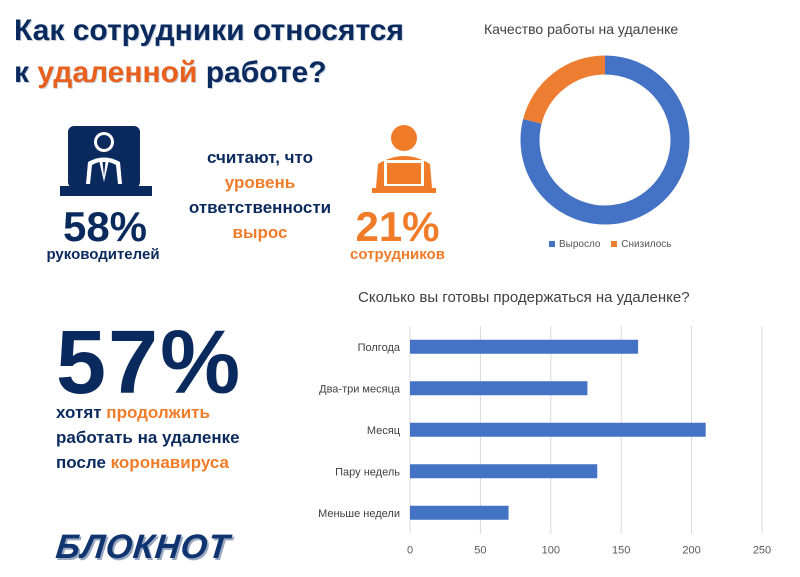 This screenshot has height=577, width=800. What do you see at coordinates (610, 244) in the screenshot?
I see `donut-legend: Выросло Снизилось` at bounding box center [610, 244].